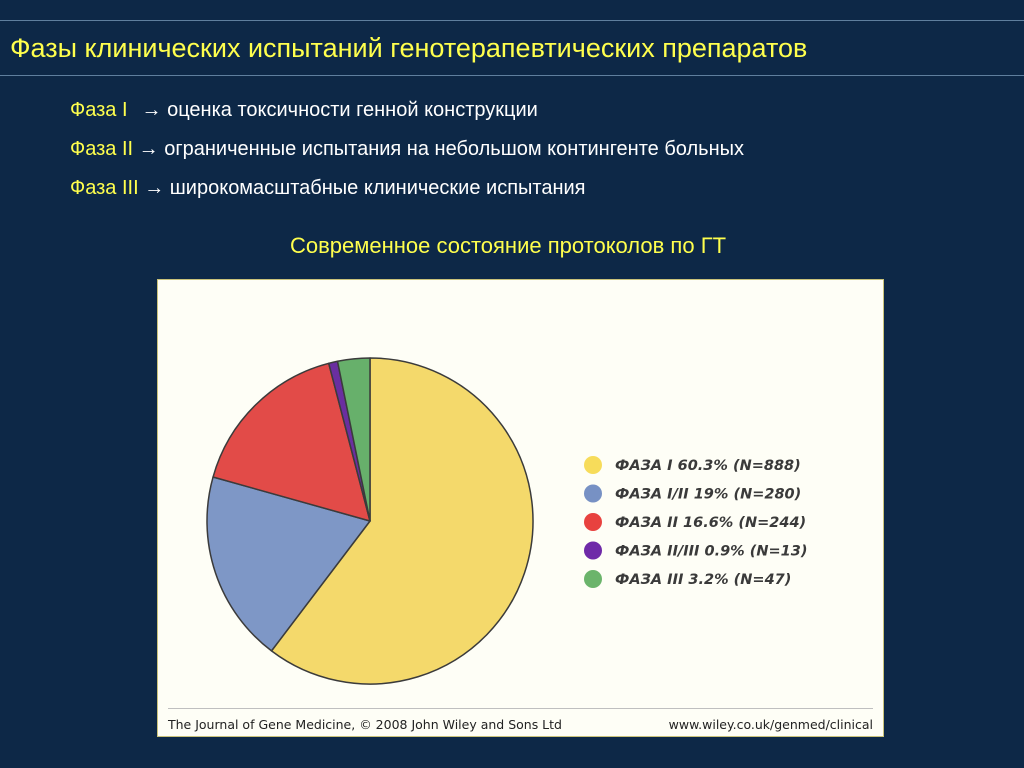 Image resolution: width=1024 pixels, height=768 pixels. I want to click on chart-heading: Современное состояние протоколов по ГТ, so click(508, 245).